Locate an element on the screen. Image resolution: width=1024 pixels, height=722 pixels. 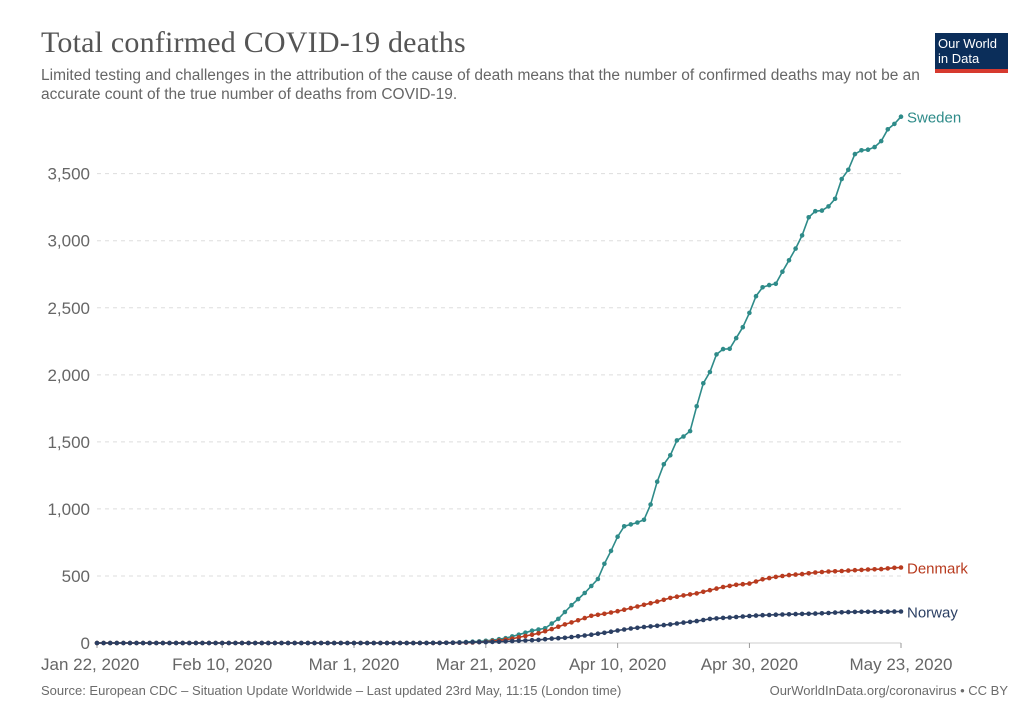
series-line-denmark is located at coordinates (499, 605).